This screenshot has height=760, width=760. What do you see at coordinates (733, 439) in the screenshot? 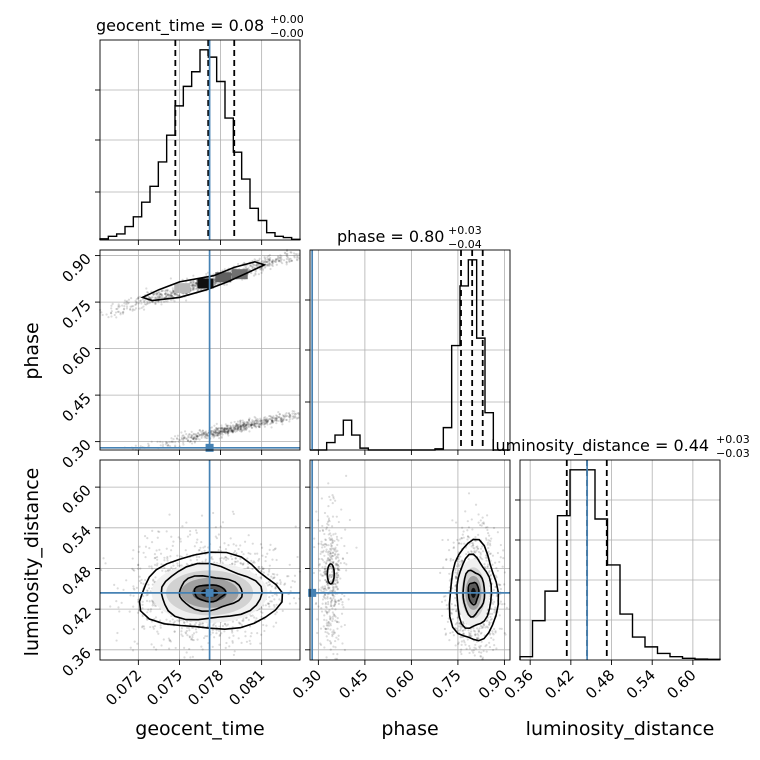
I see `title-luminosity-distance-plus: +0.03` at bounding box center [733, 439].